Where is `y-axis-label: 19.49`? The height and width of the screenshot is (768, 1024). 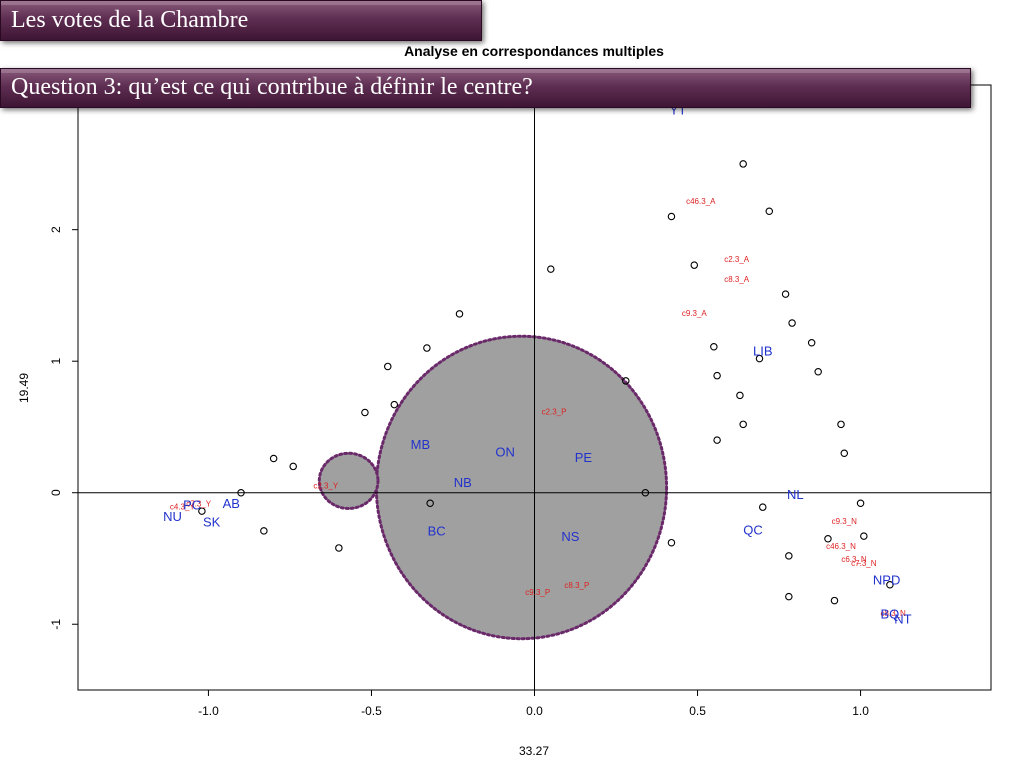 y-axis-label: 19.49 is located at coordinates (24, 388).